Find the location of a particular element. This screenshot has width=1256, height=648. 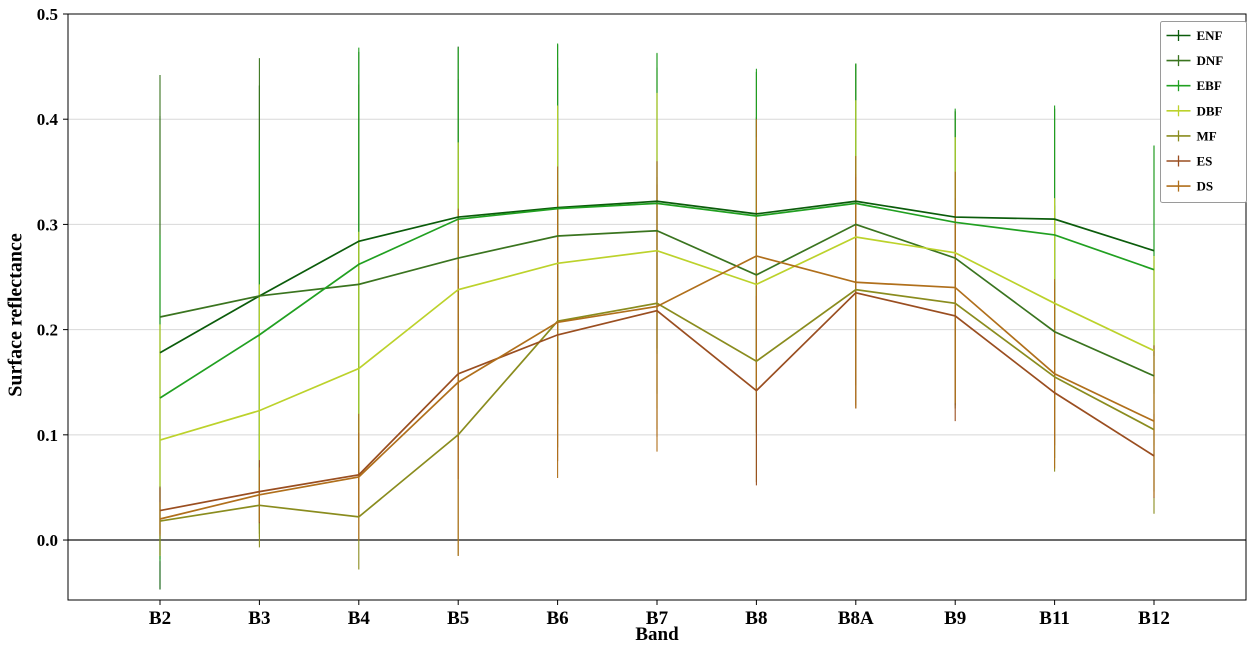

y-tick-label: 0.3 is located at coordinates (47, 224).